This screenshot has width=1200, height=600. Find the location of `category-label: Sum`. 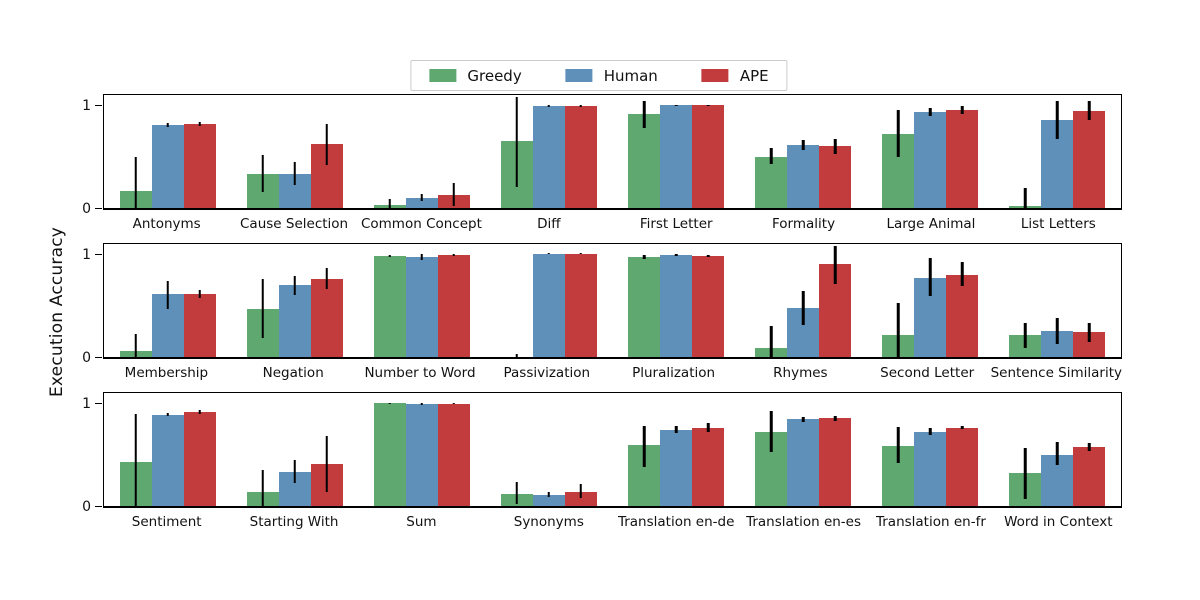

category-label: Sum is located at coordinates (421, 522).